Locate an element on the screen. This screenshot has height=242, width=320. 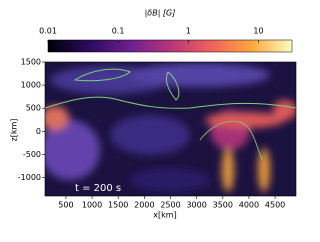
colorbar-tick-label: 10 is located at coordinates (258, 31).